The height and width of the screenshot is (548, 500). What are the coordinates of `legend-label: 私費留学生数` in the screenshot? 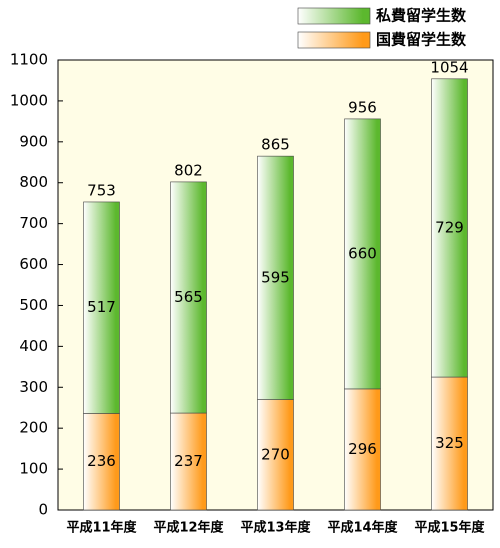 It's located at (421, 16).